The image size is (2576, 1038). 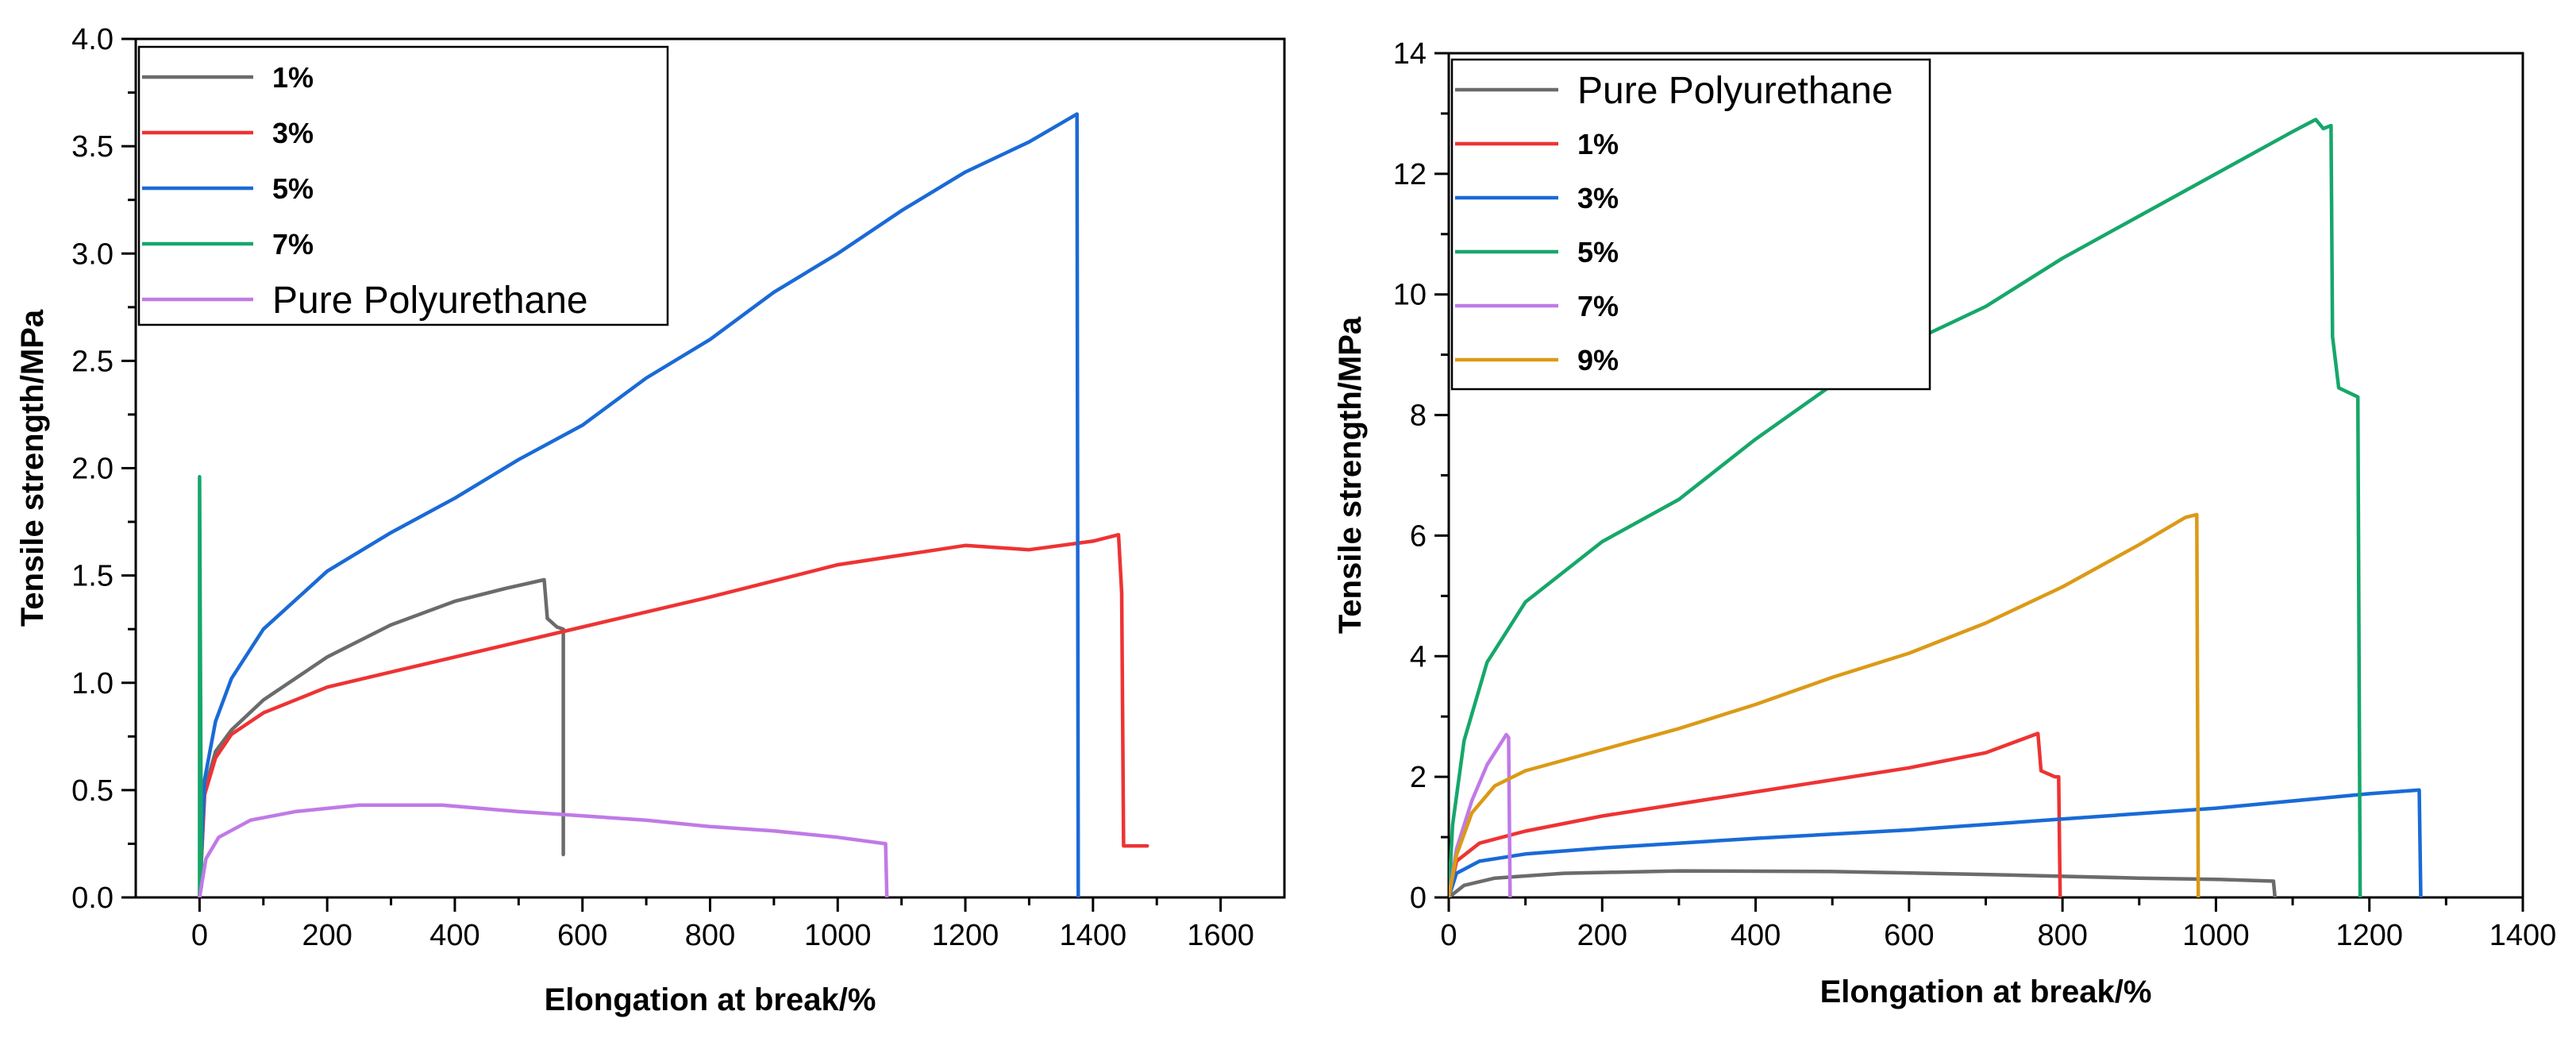 What do you see at coordinates (1418, 416) in the screenshot?
I see `y-tick-label: 8` at bounding box center [1418, 416].